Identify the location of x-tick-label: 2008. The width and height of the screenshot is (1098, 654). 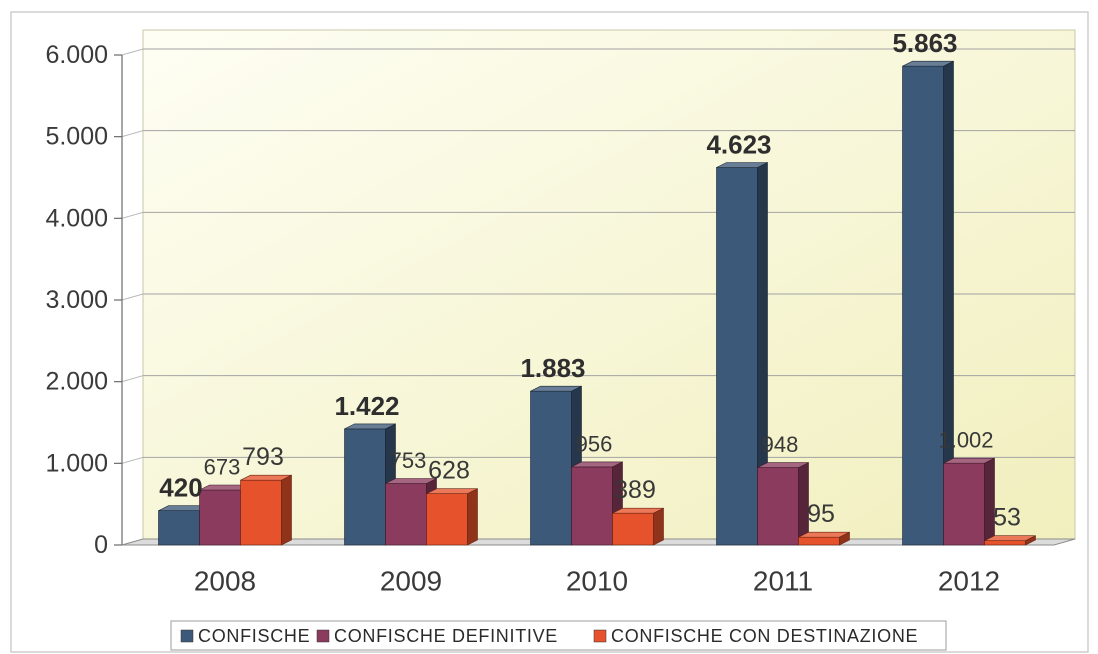
(225, 581).